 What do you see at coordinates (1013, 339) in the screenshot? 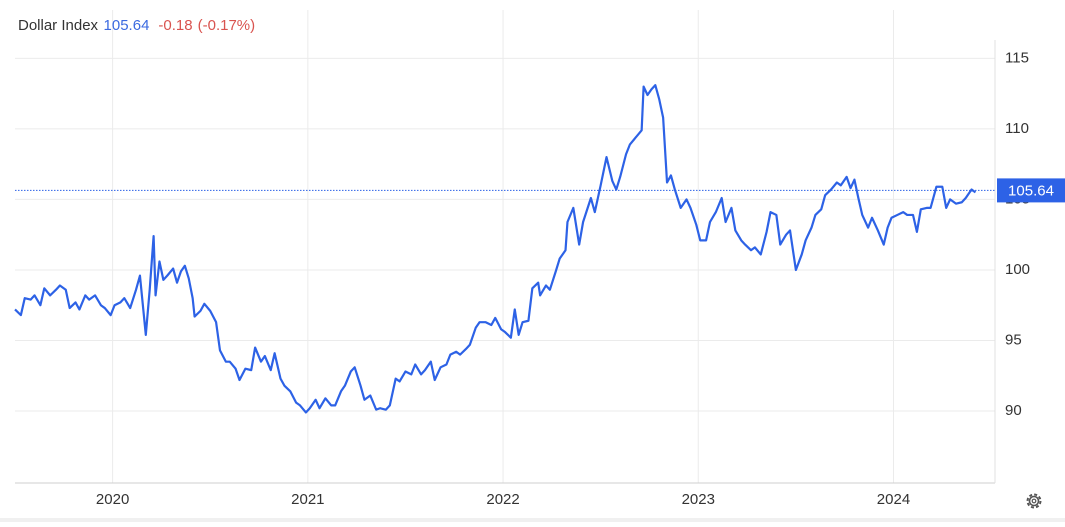
I see `y-tick-label: 95` at bounding box center [1013, 339].